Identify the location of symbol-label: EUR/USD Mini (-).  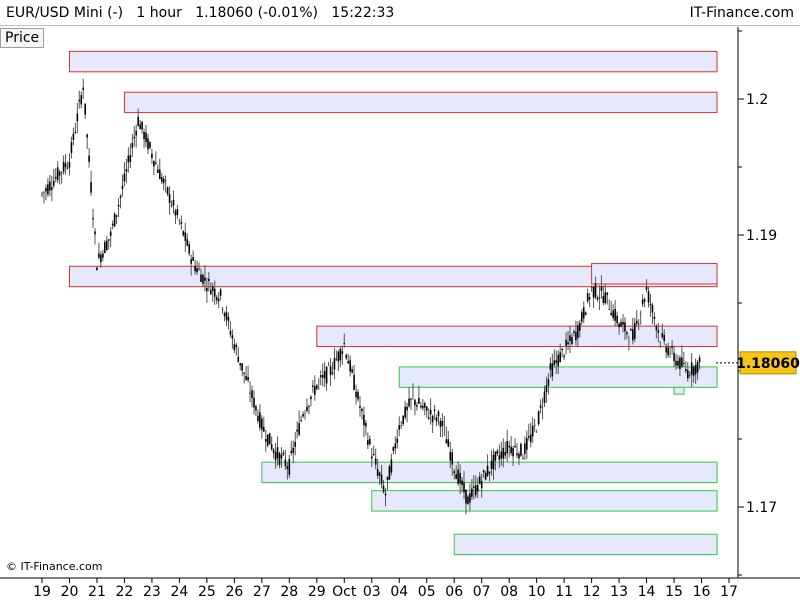
(65, 13).